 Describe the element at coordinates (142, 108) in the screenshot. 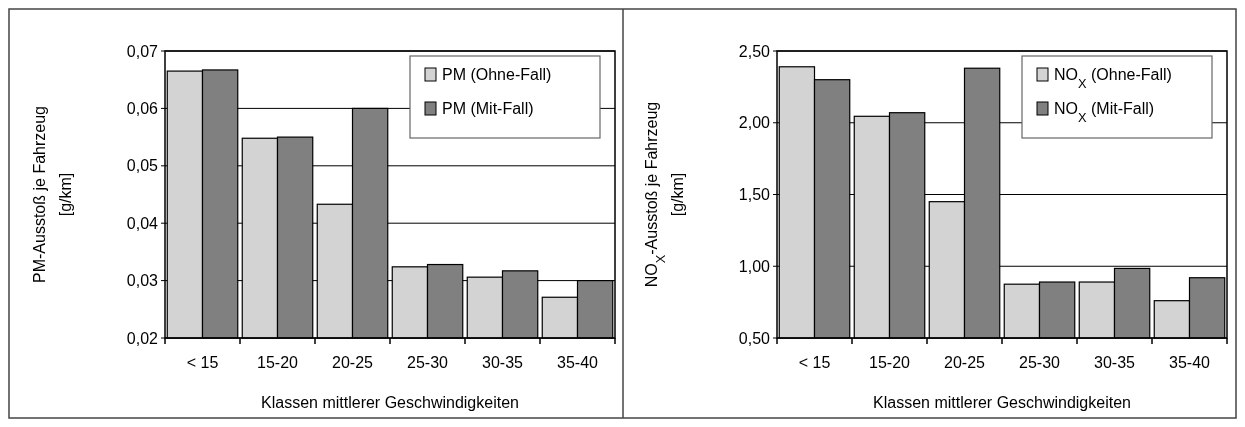

I see `y-tick-label: 0,06` at that location.